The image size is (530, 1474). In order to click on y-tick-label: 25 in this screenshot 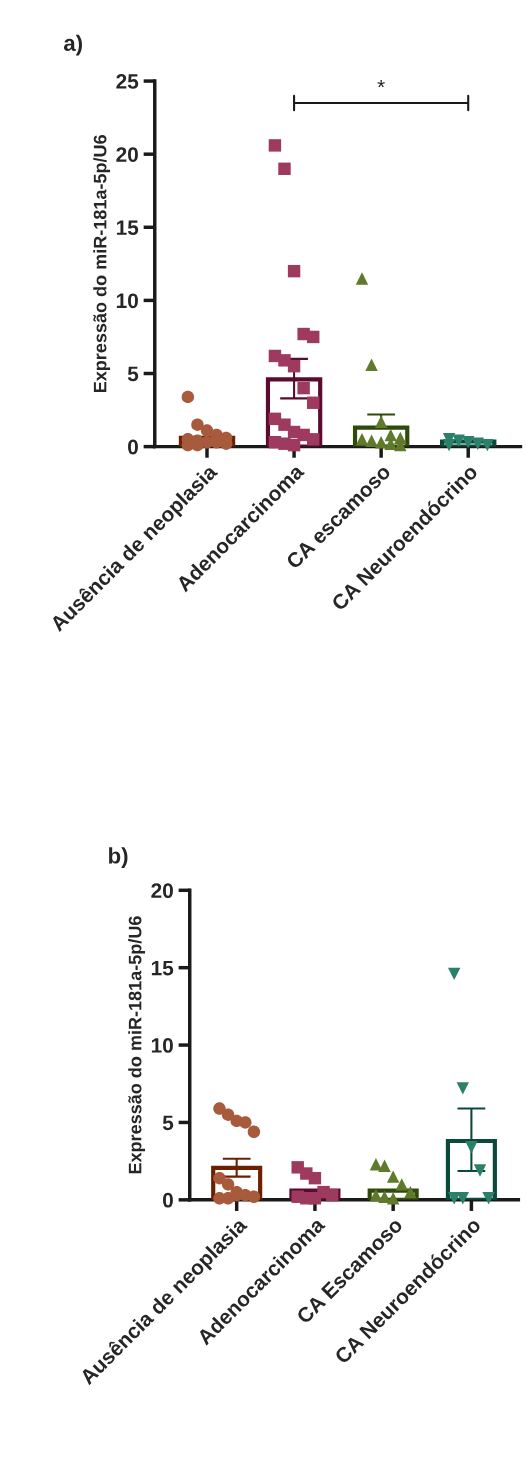, I will do `click(127, 81)`.